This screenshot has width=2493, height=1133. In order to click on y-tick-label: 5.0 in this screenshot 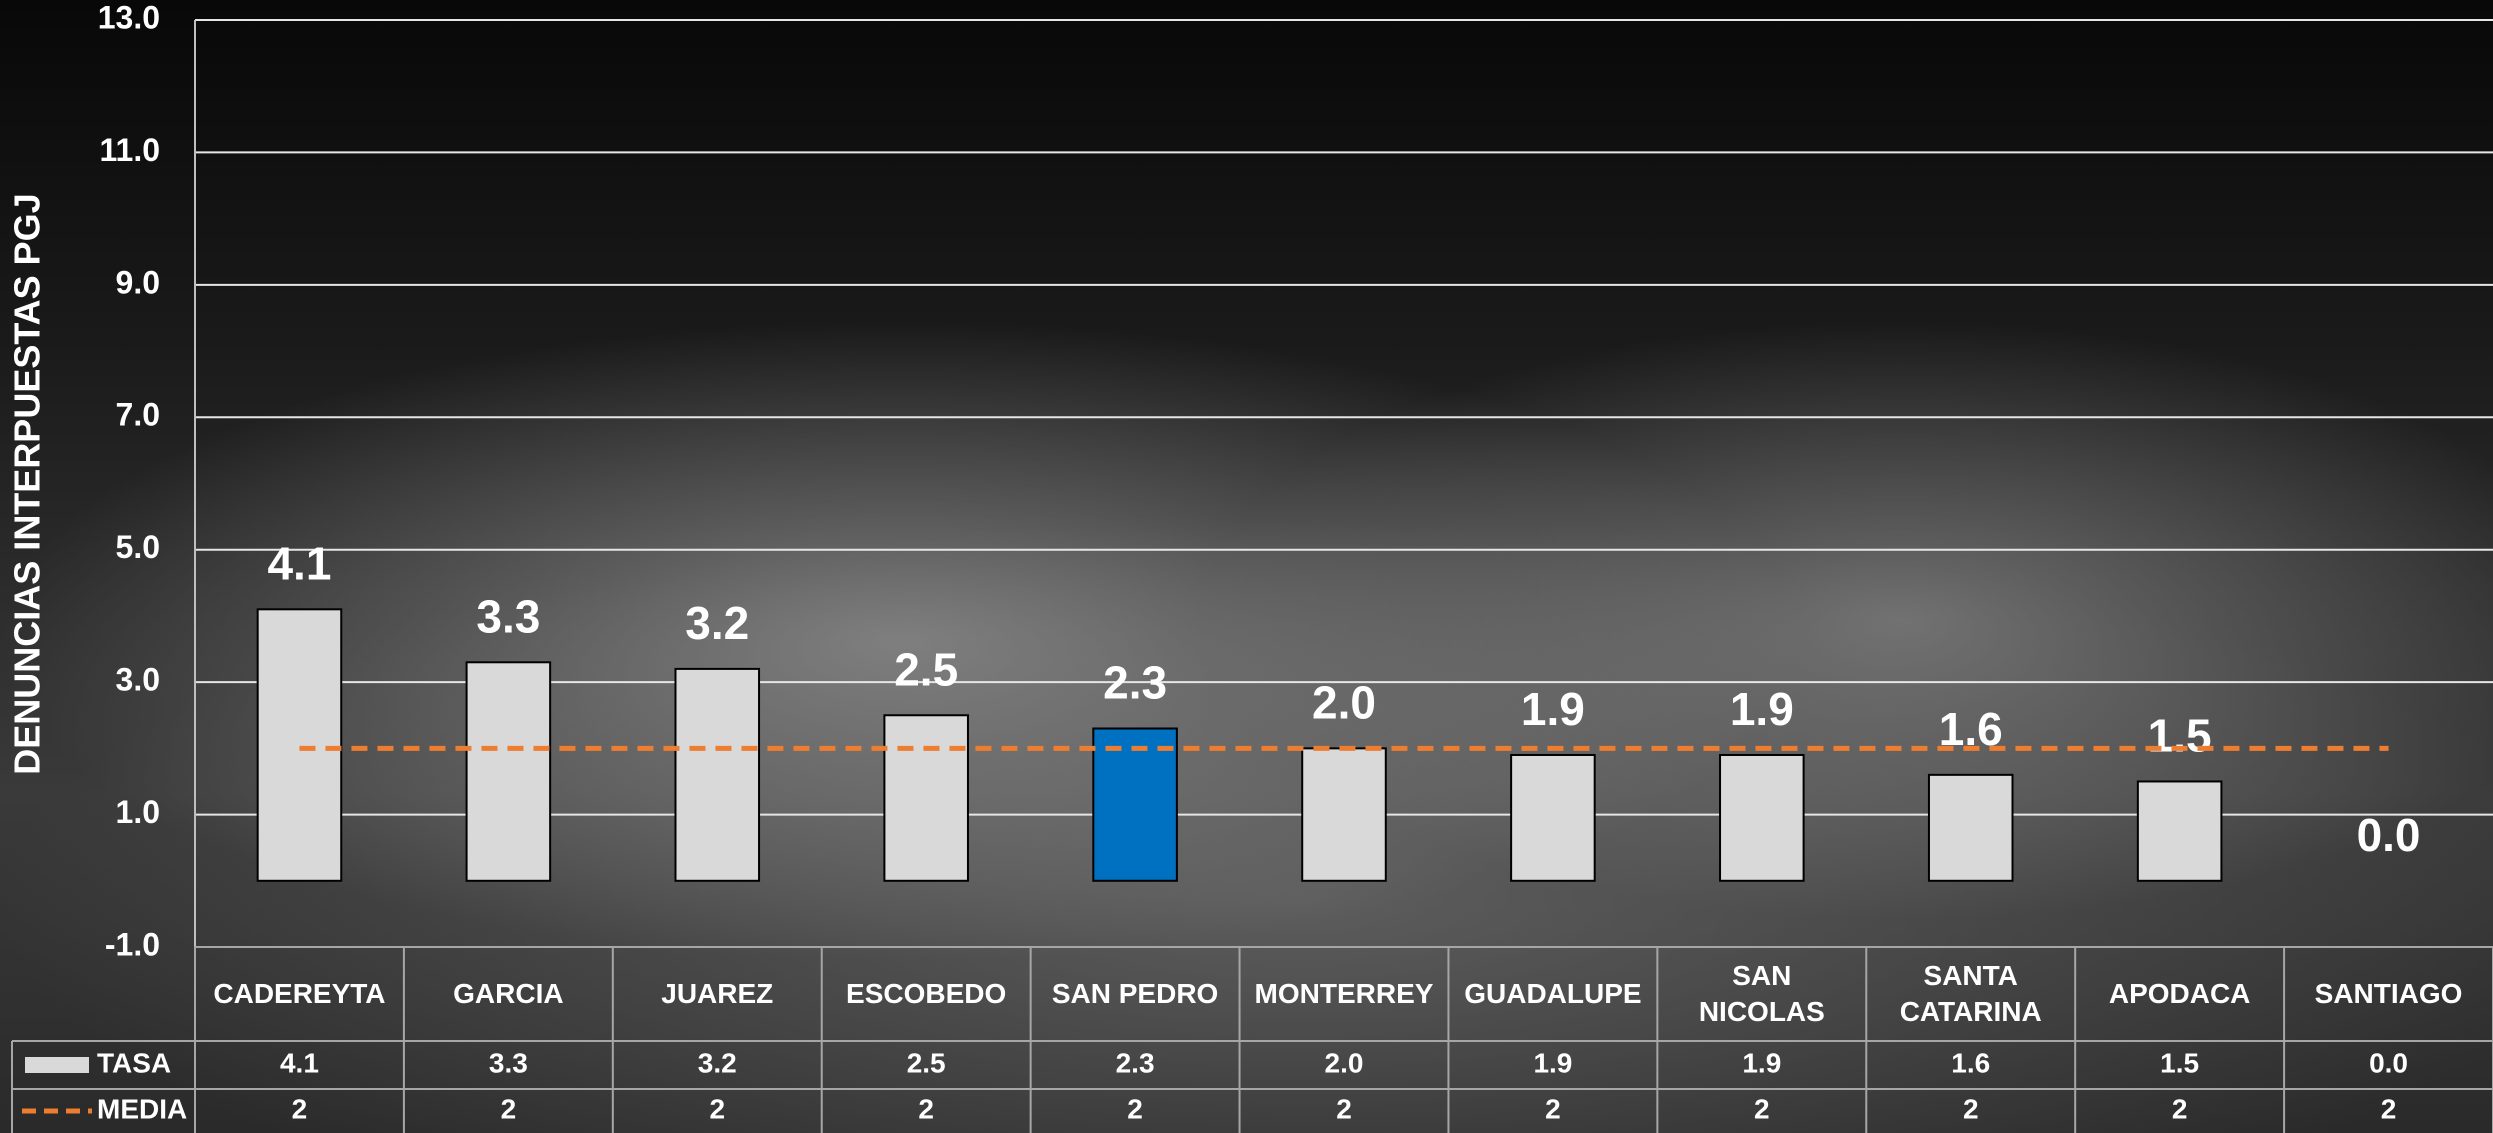, I will do `click(138, 547)`.